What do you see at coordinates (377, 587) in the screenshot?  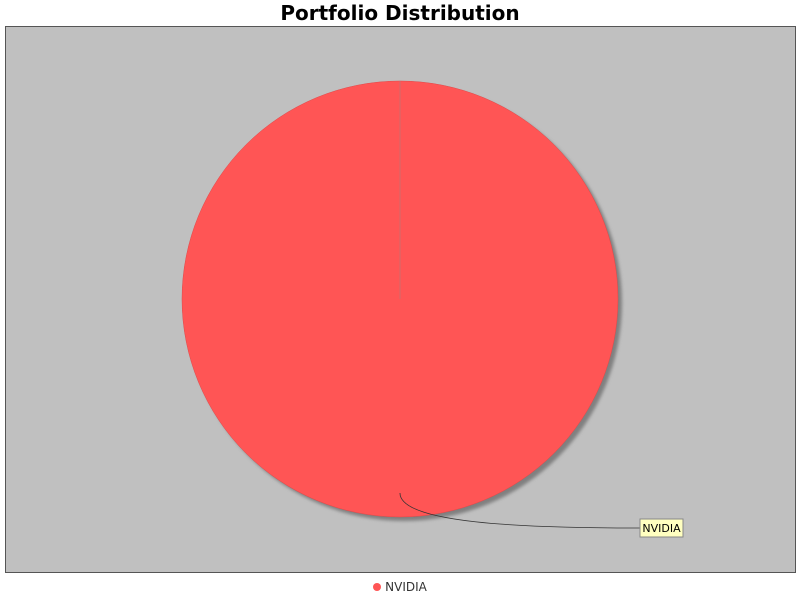 I see `legend-swatch` at bounding box center [377, 587].